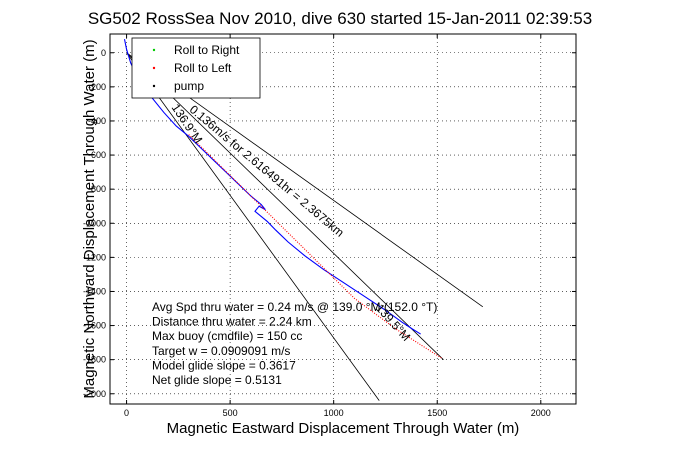  I want to click on legend-label: Roll to Right, so click(207, 50).